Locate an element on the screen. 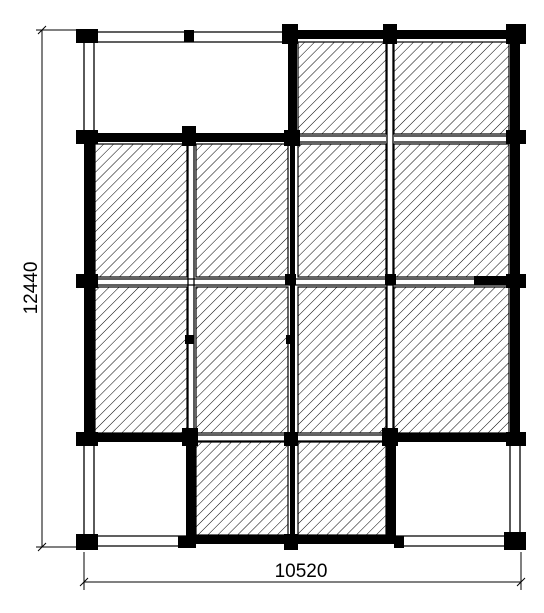 The height and width of the screenshot is (613, 544). width-dimension-label: 10520 is located at coordinates (301, 571).